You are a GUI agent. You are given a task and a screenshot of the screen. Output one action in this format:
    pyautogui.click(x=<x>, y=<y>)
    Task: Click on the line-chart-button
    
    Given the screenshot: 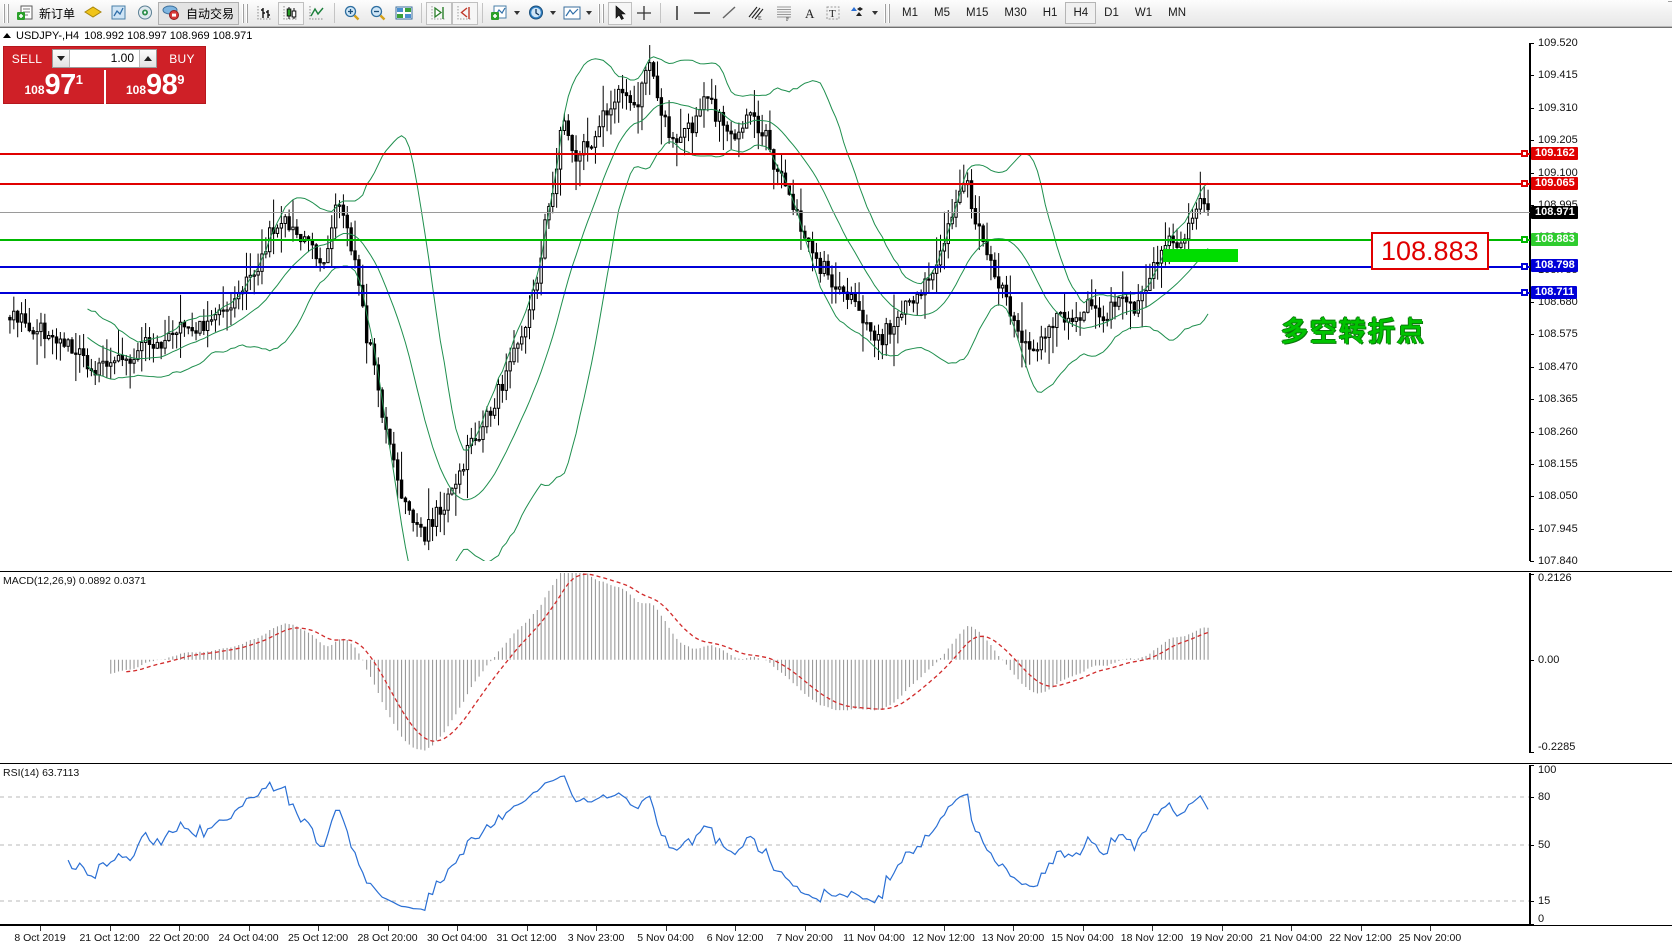 What is the action you would take?
    pyautogui.click(x=317, y=13)
    